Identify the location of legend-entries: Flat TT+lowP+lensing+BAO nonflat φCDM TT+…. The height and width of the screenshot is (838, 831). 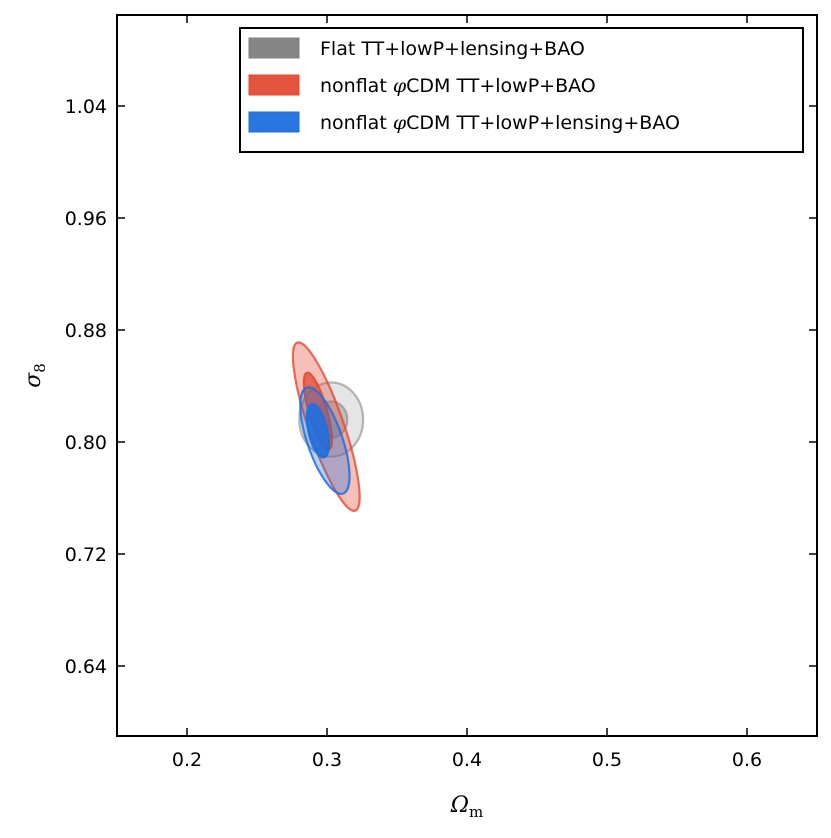
(464, 85).